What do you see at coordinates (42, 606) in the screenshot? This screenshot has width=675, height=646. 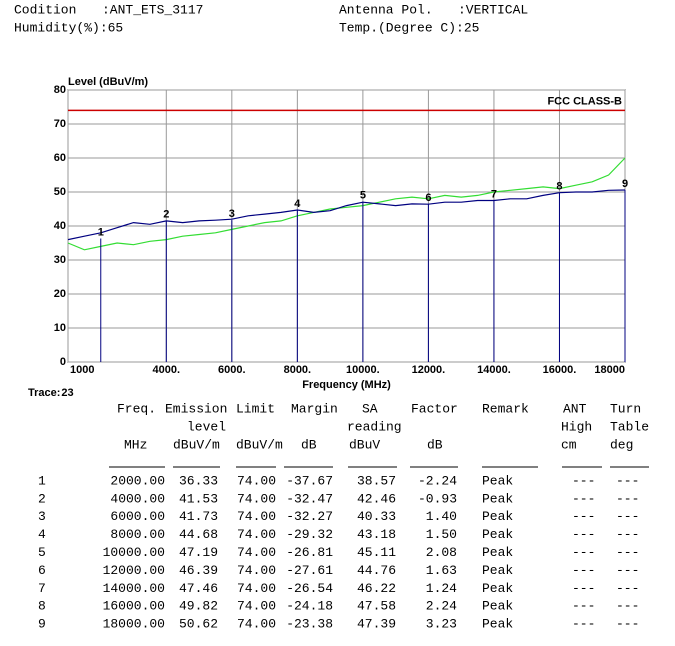 I see `table-cell: 8` at bounding box center [42, 606].